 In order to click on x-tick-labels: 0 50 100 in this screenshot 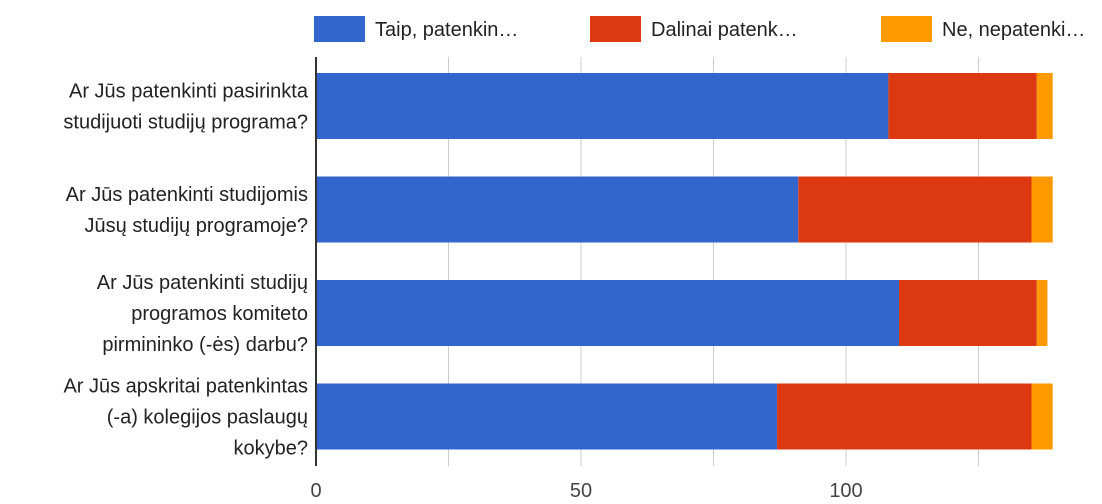, I will do `click(586, 491)`.